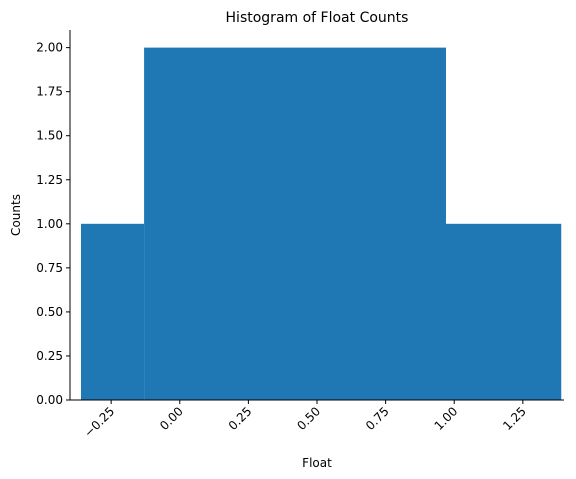  I want to click on x-tick-label-3: 0.50, so click(308, 418).